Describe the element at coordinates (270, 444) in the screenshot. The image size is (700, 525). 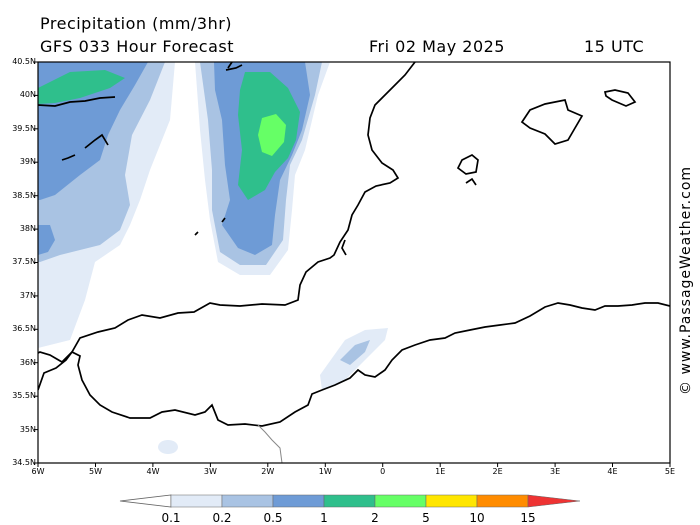
I see `border-line` at that location.